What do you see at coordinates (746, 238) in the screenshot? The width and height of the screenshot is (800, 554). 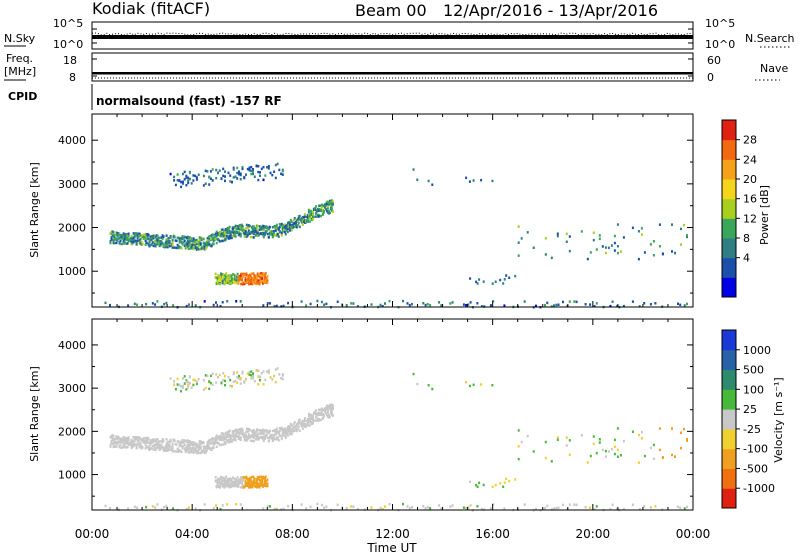 I see `colorbar-tick-label: 8` at bounding box center [746, 238].